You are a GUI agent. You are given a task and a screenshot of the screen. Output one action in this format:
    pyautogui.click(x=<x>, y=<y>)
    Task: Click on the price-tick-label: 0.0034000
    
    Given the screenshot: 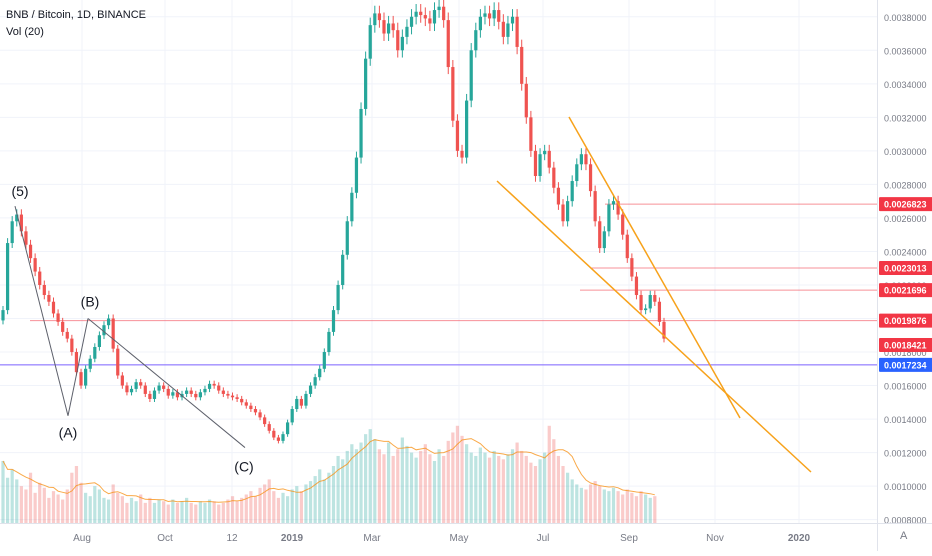 What is the action you would take?
    pyautogui.click(x=905, y=85)
    